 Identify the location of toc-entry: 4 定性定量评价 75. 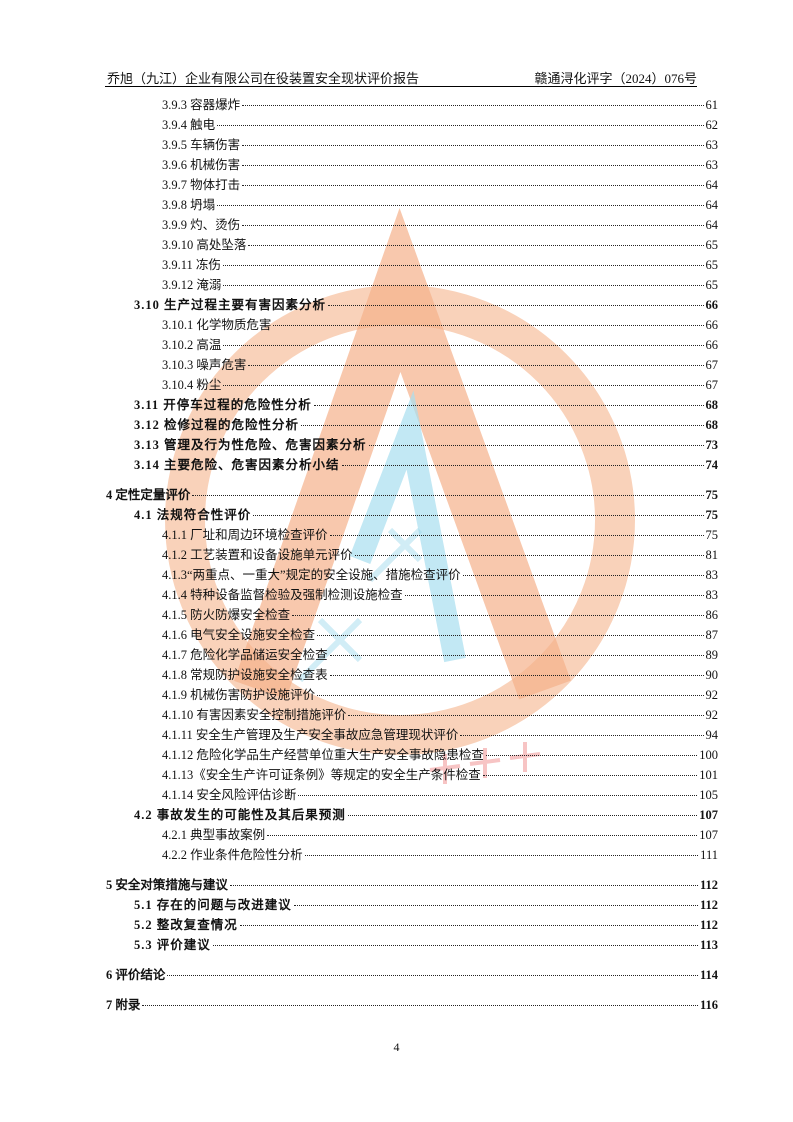
(412, 495).